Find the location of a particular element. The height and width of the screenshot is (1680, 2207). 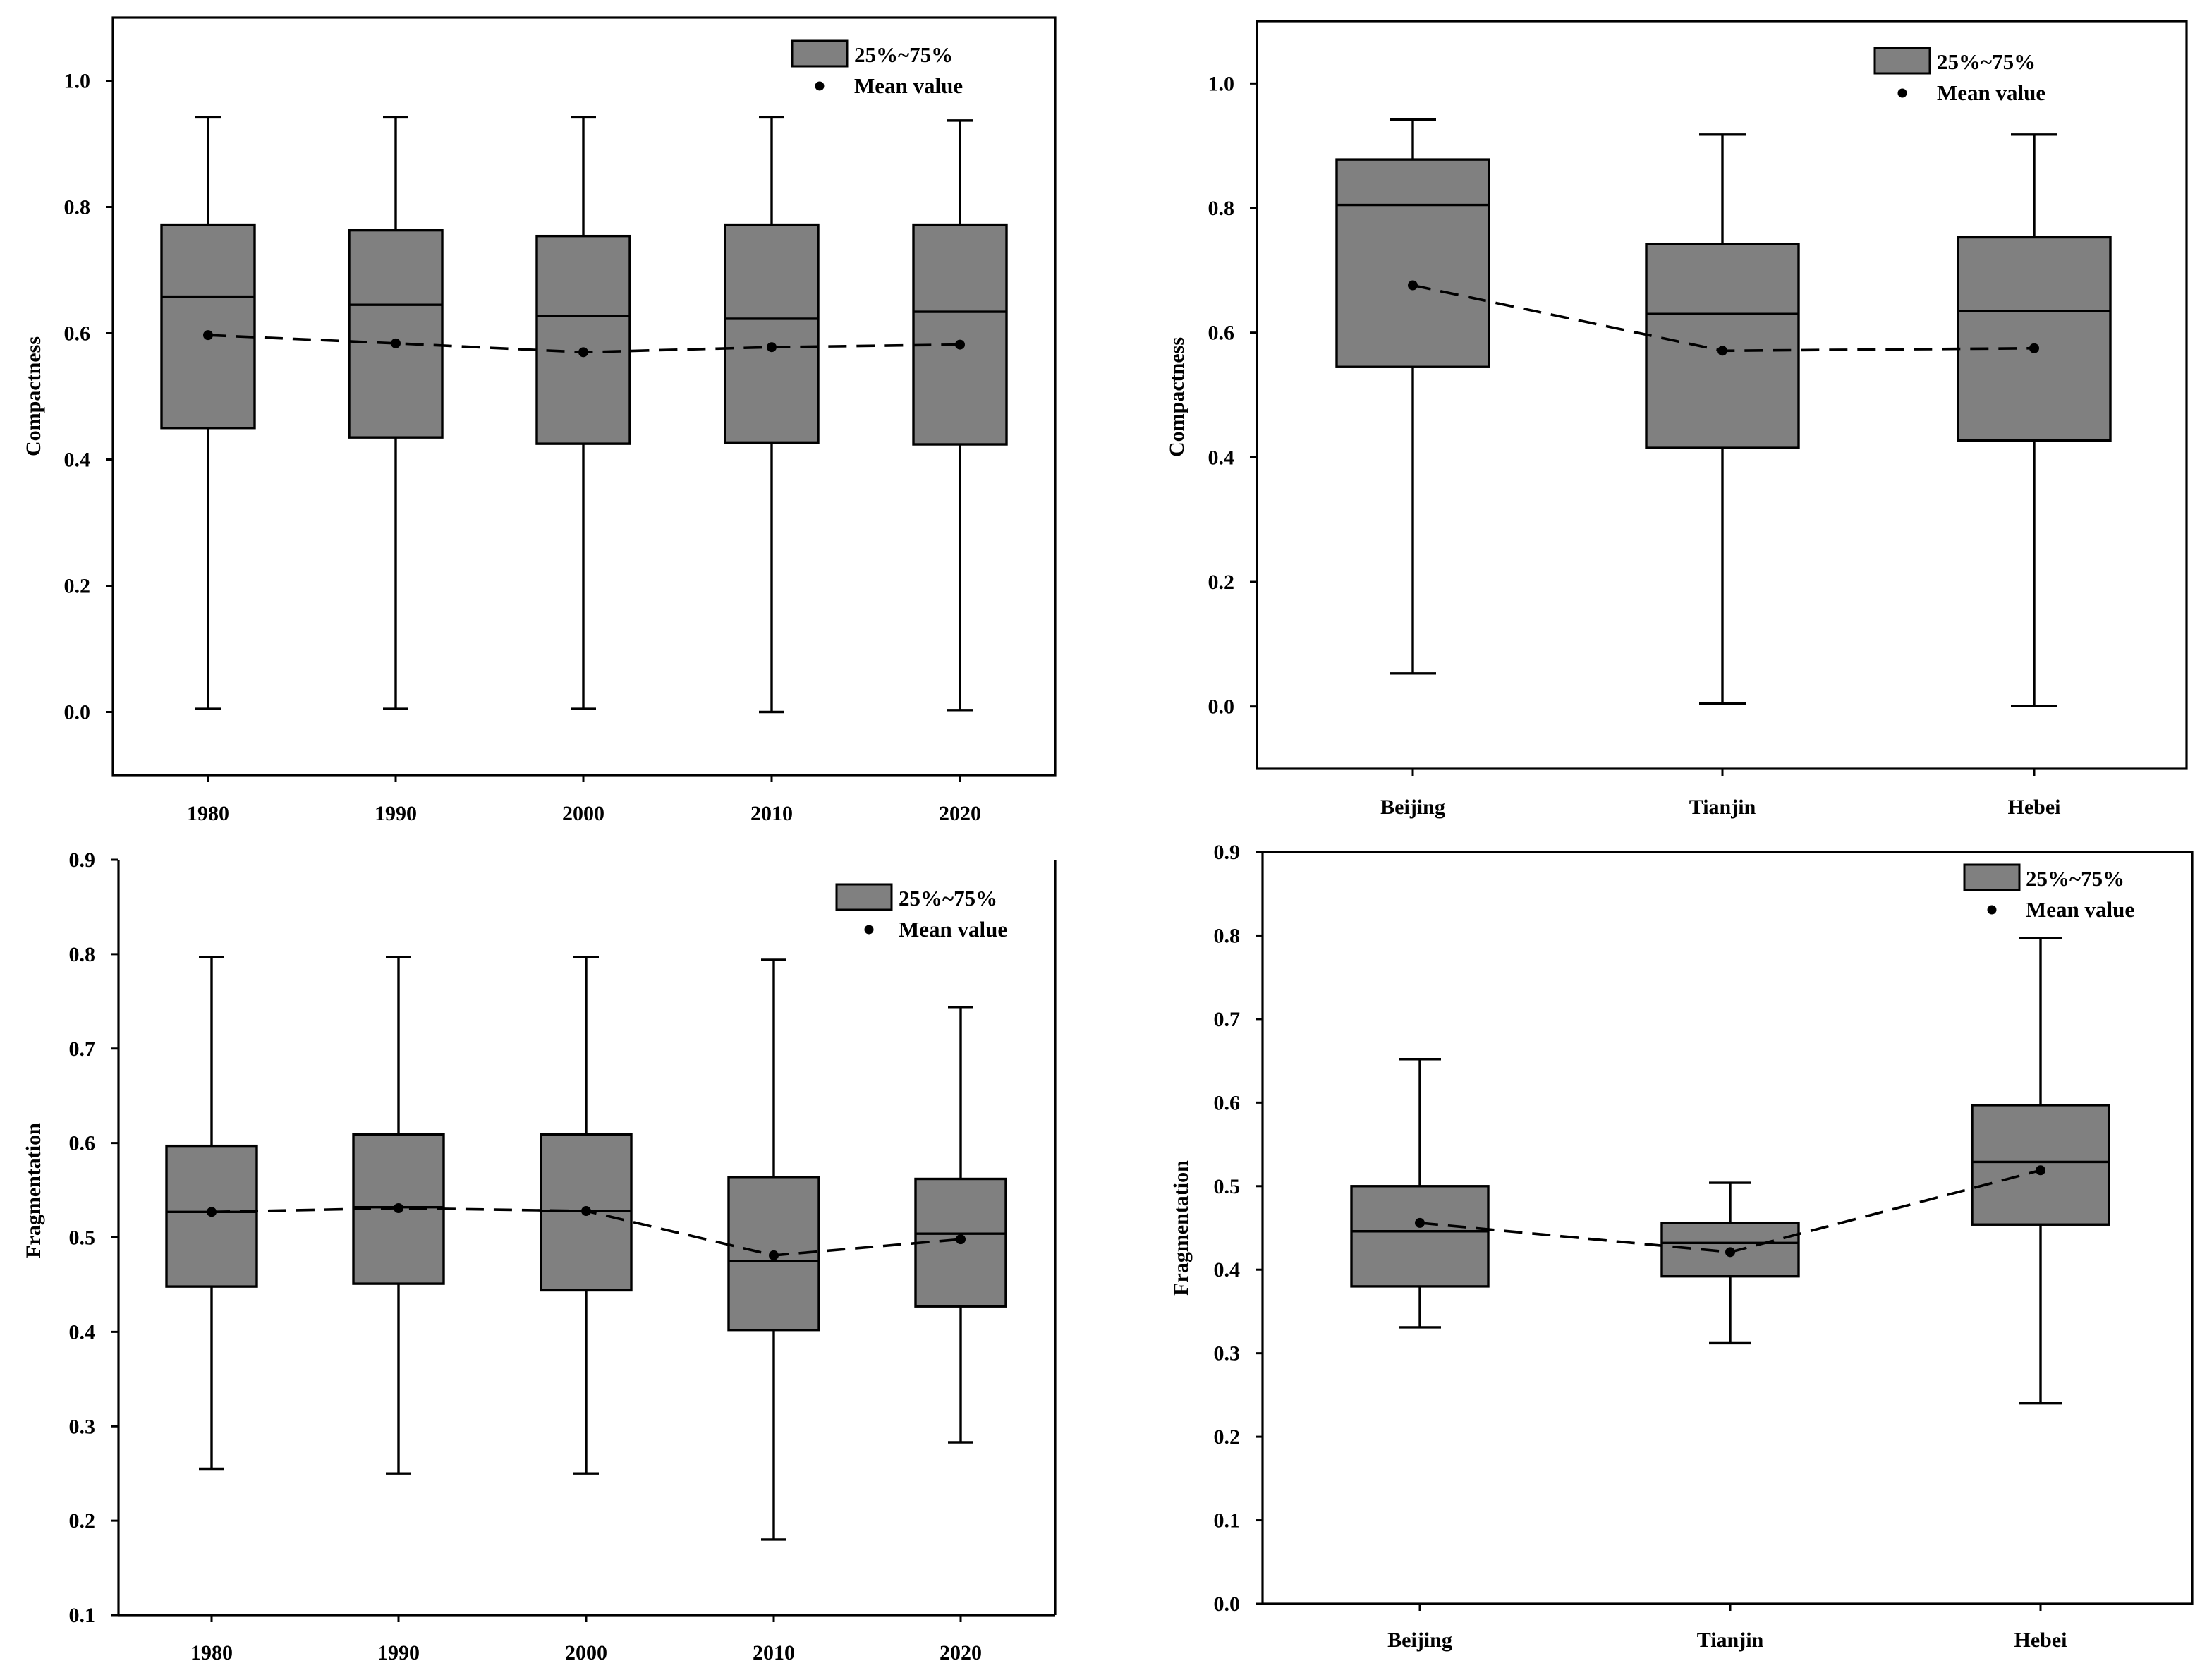

y-tick-label: 0.9 is located at coordinates (82, 860).